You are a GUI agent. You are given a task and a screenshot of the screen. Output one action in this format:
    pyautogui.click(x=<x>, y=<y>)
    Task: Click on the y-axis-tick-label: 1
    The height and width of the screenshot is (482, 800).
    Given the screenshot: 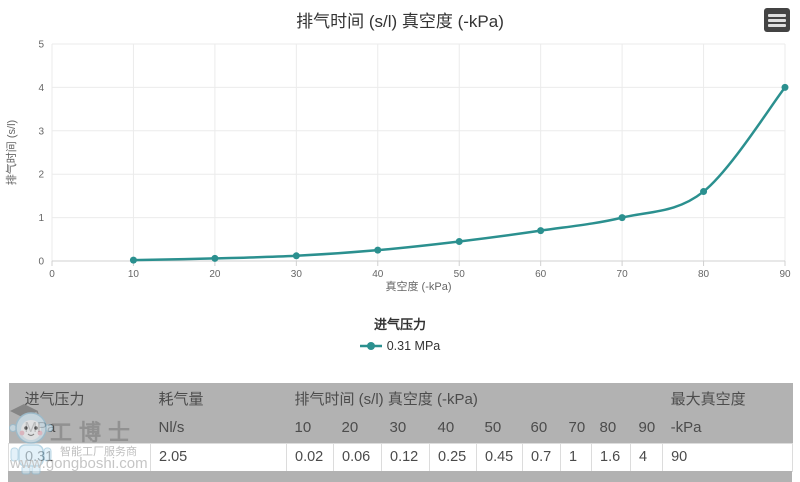 What is the action you would take?
    pyautogui.click(x=41, y=218)
    